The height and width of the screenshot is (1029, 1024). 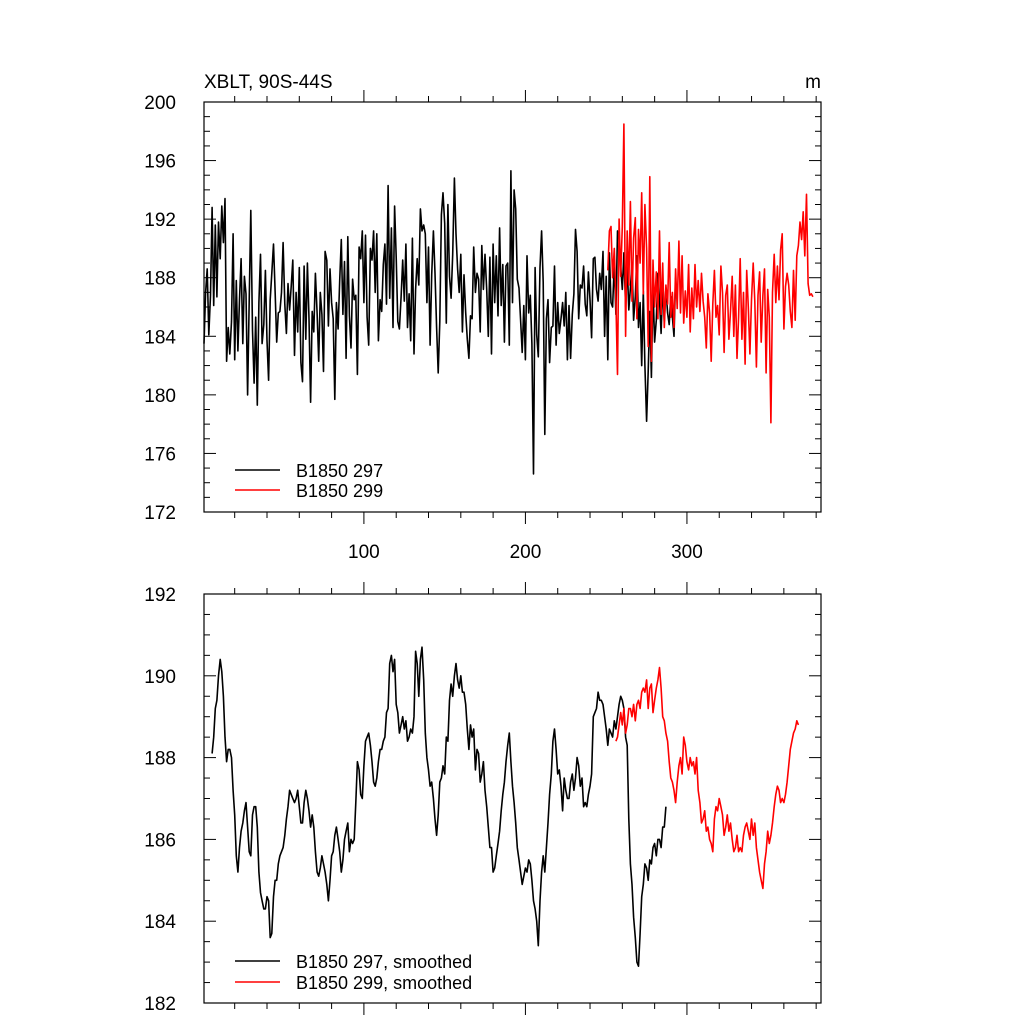 I want to click on legend-label-299-smoothed: B1850 299, smoothed, so click(x=384, y=983).